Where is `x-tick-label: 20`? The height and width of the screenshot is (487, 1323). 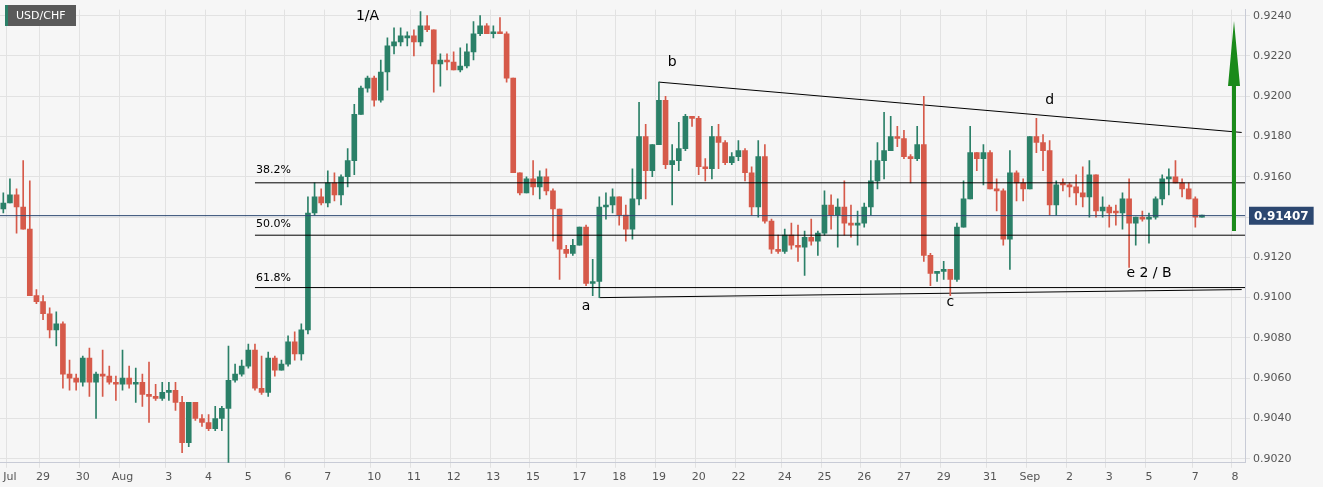
x-tick-label: 20 is located at coordinates (698, 477).